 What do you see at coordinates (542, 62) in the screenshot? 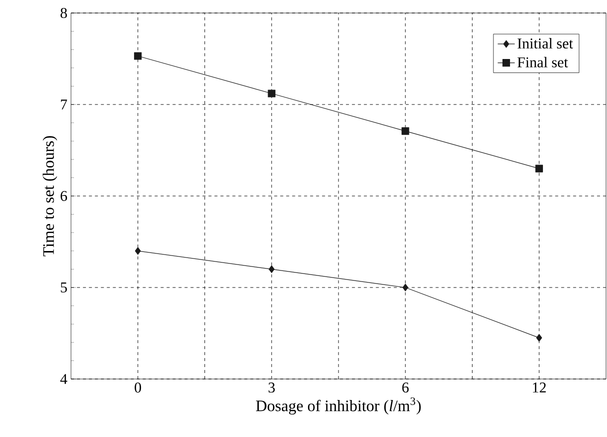
I see `legend-label: Final set` at bounding box center [542, 62].